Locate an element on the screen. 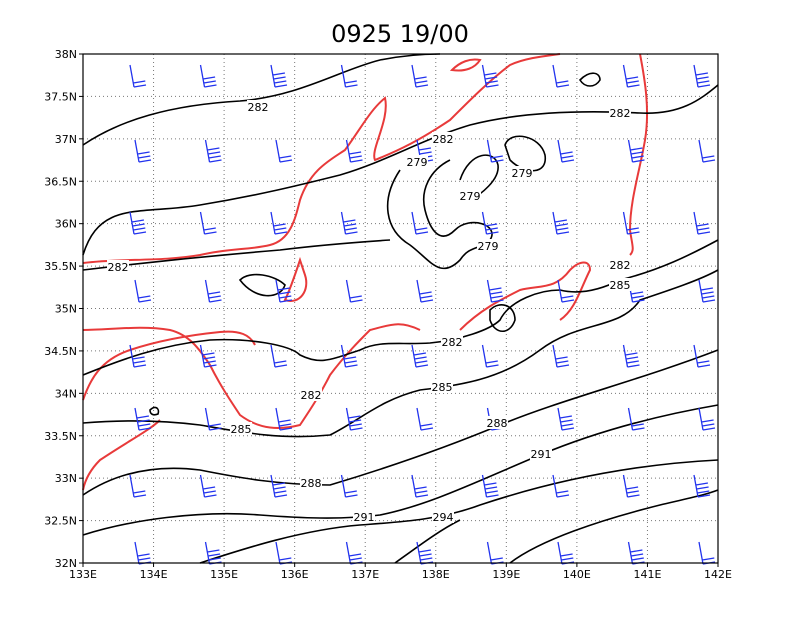  lat-label: 37.5N is located at coordinates (60, 96).